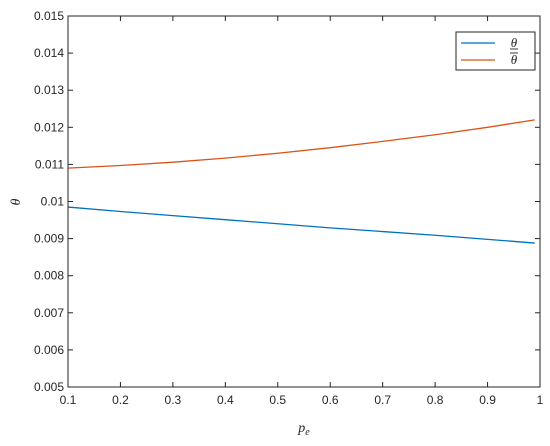 The height and width of the screenshot is (446, 550). Describe the element at coordinates (540, 400) in the screenshot. I see `x-tick-label: 1` at that location.